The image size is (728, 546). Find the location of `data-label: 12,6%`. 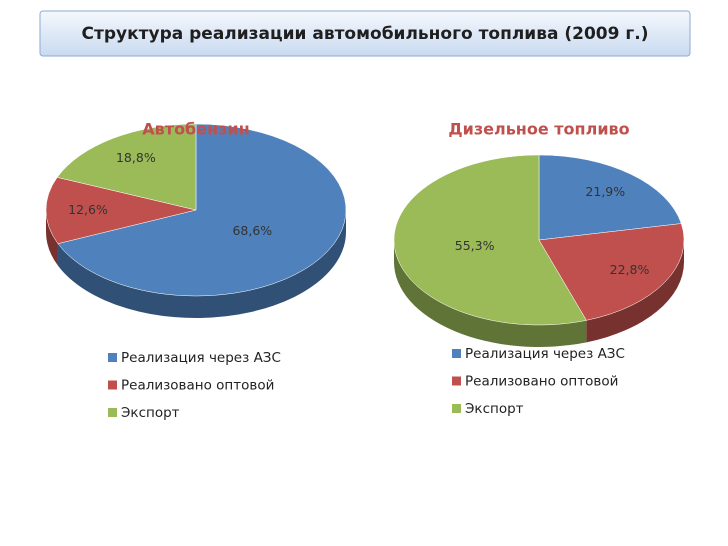

data-label: 12,6% is located at coordinates (88, 209).